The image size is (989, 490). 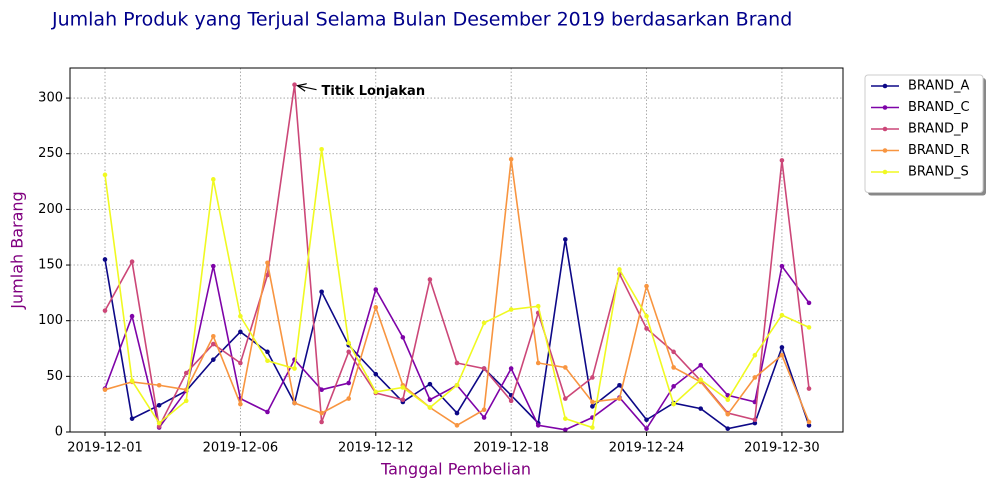 What do you see at coordinates (939, 86) in the screenshot?
I see `legend-label: BRAND_A` at bounding box center [939, 86].